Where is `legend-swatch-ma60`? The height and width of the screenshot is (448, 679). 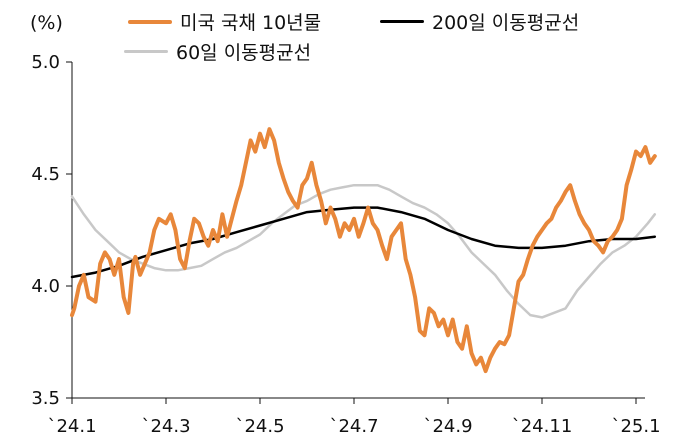
legend-swatch-ma60 is located at coordinates (146, 51).